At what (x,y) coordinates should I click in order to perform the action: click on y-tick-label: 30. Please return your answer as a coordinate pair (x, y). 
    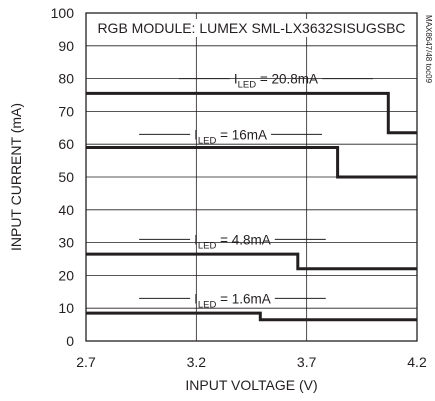
    Looking at the image, I should click on (66, 243).